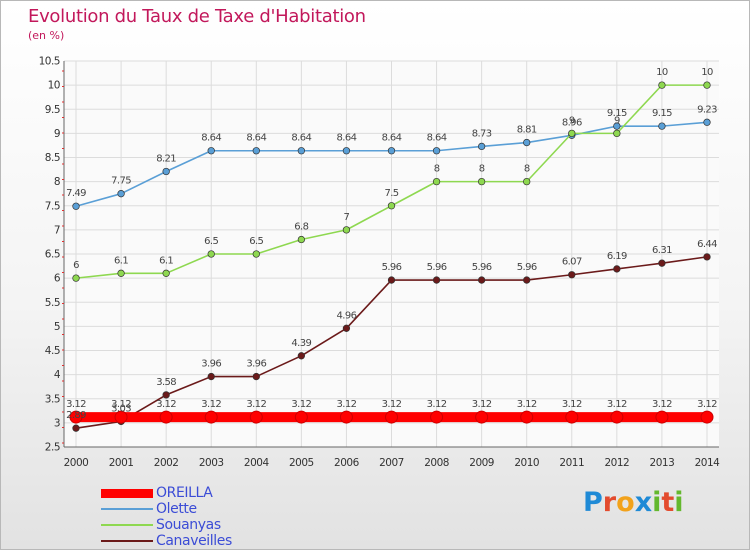 The image size is (750, 550). What do you see at coordinates (176, 509) in the screenshot?
I see `legend-label-olette: Olette` at bounding box center [176, 509].